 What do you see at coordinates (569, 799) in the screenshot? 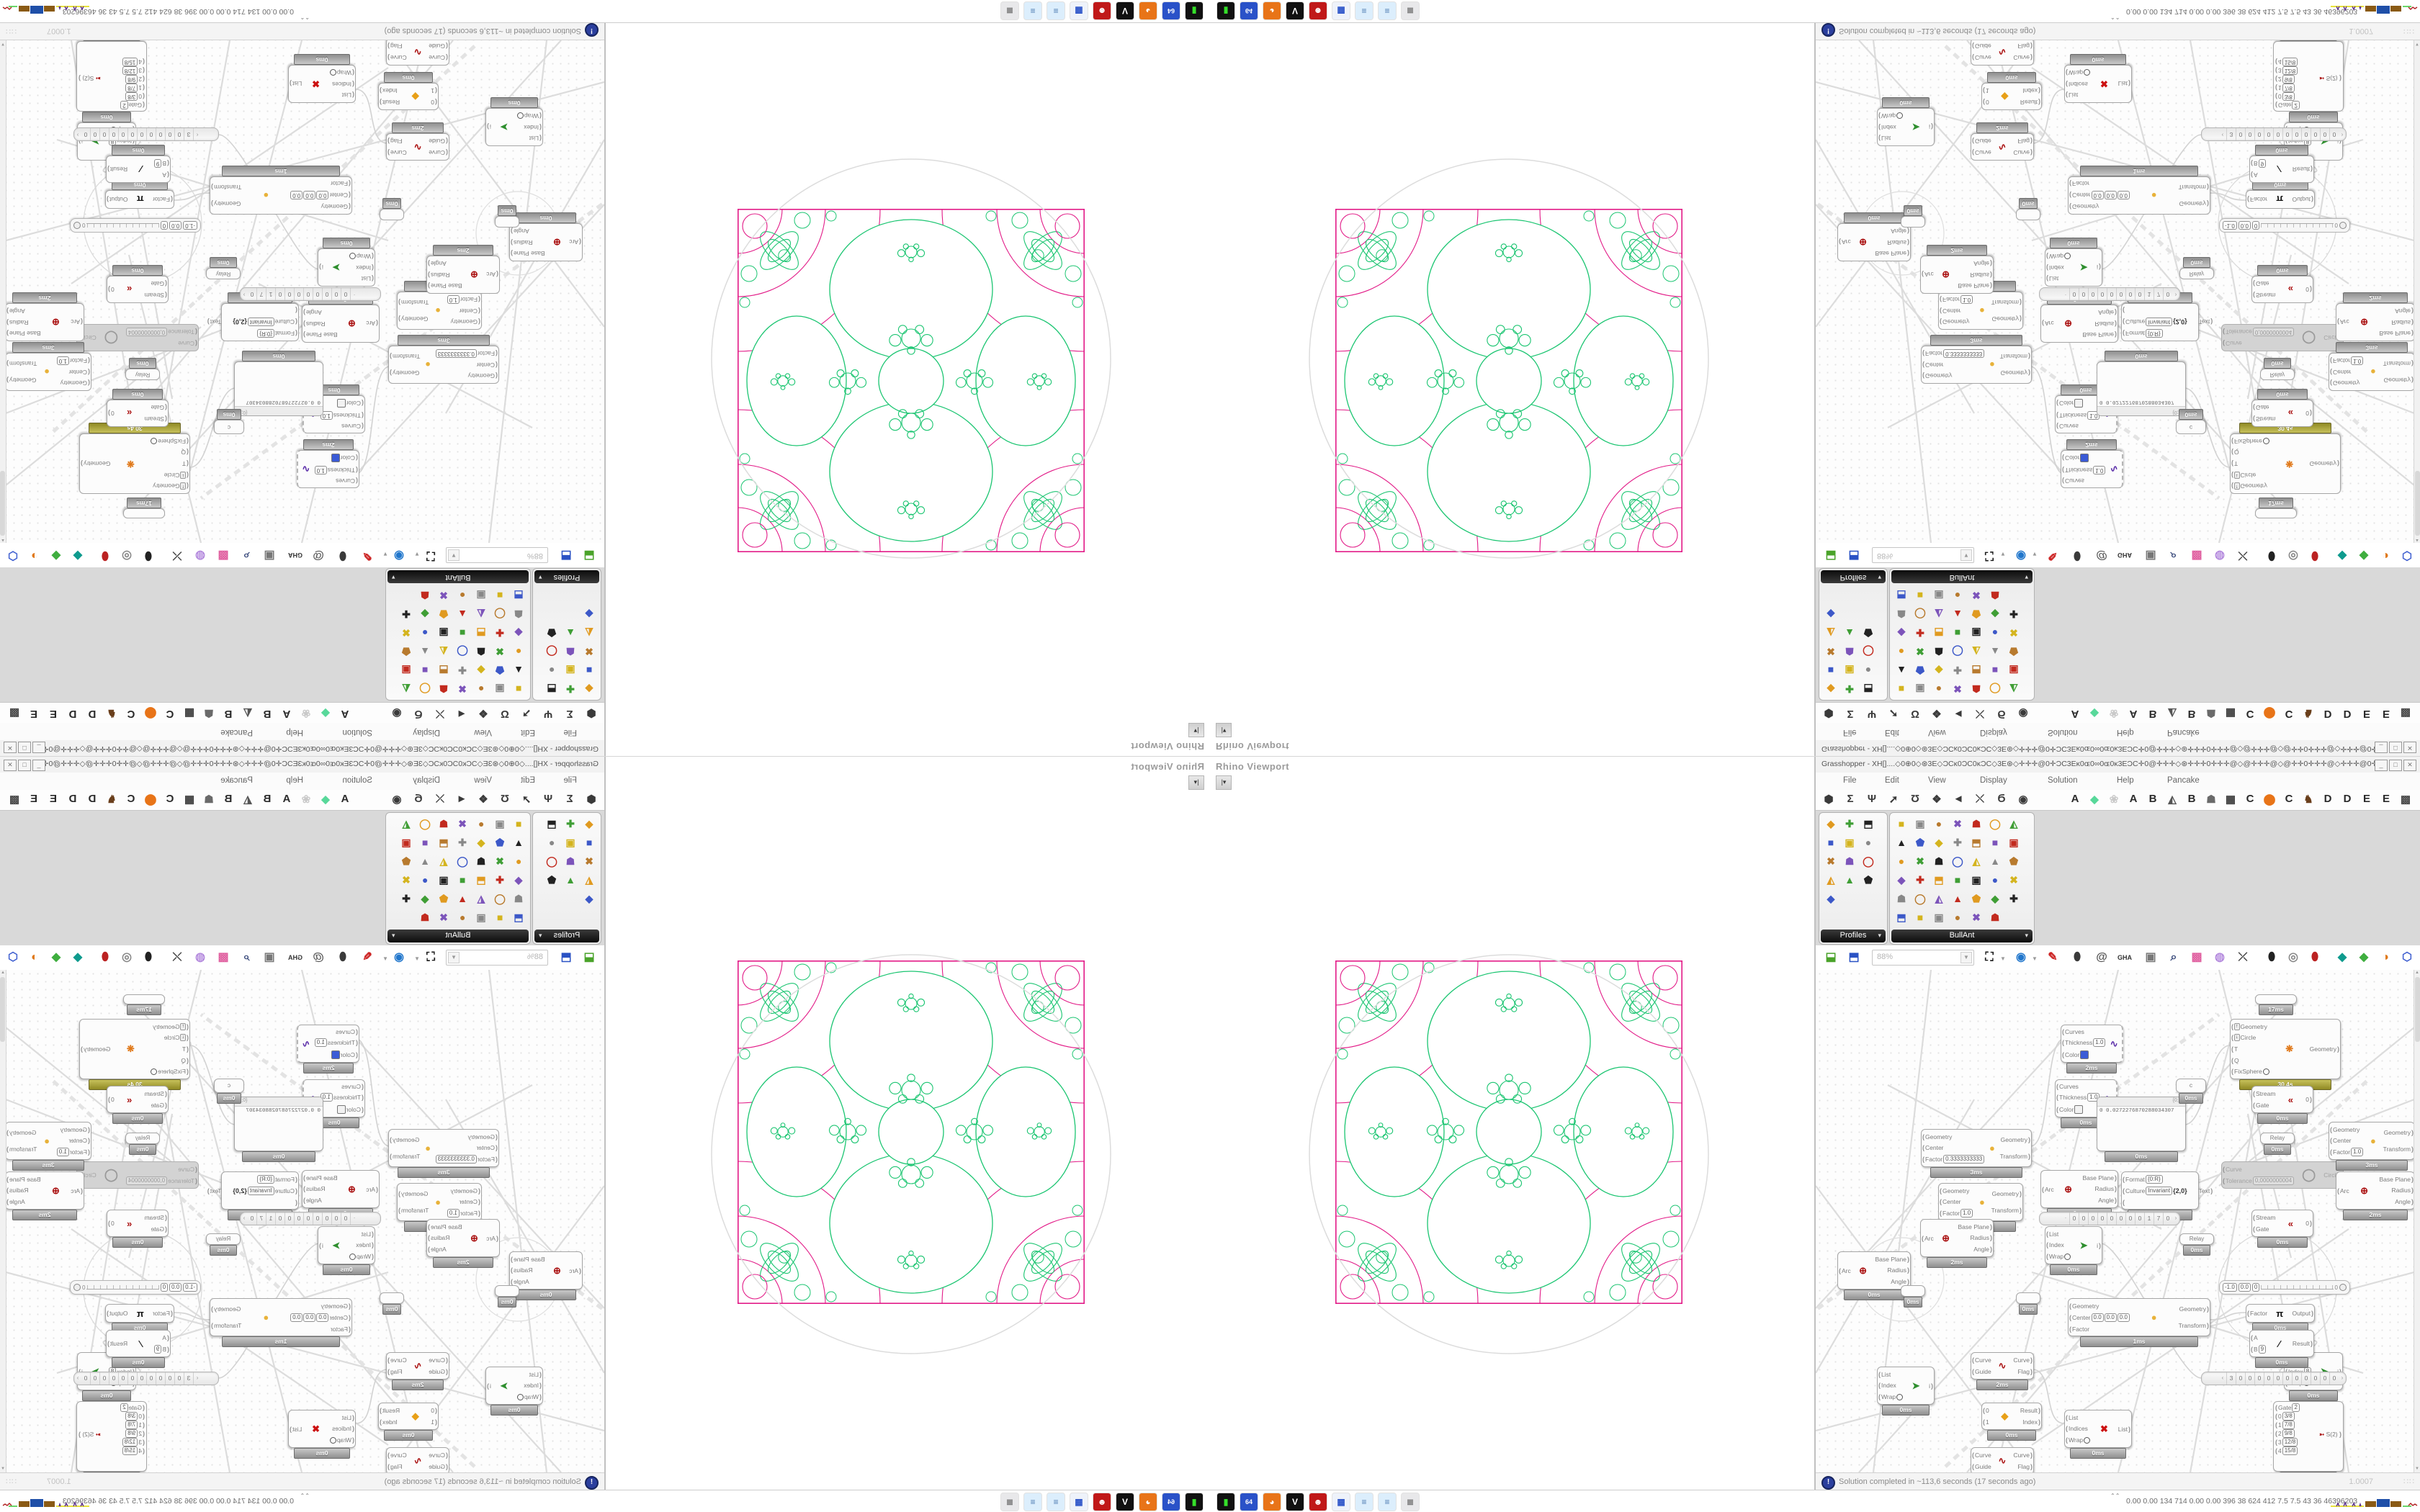
I see `tab-maths: Σ` at bounding box center [569, 799].